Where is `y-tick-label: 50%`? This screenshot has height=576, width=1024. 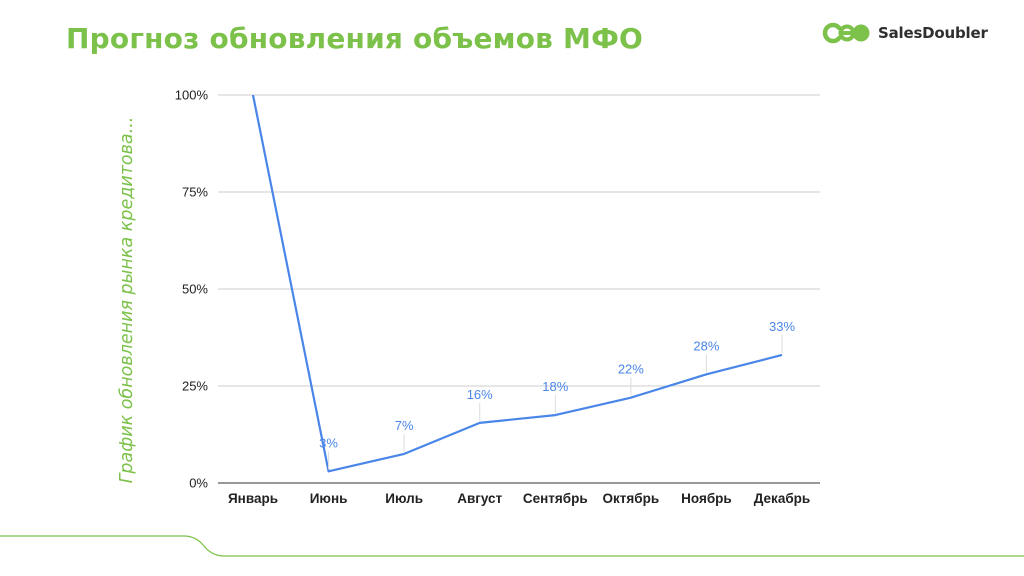 y-tick-label: 50% is located at coordinates (195, 289).